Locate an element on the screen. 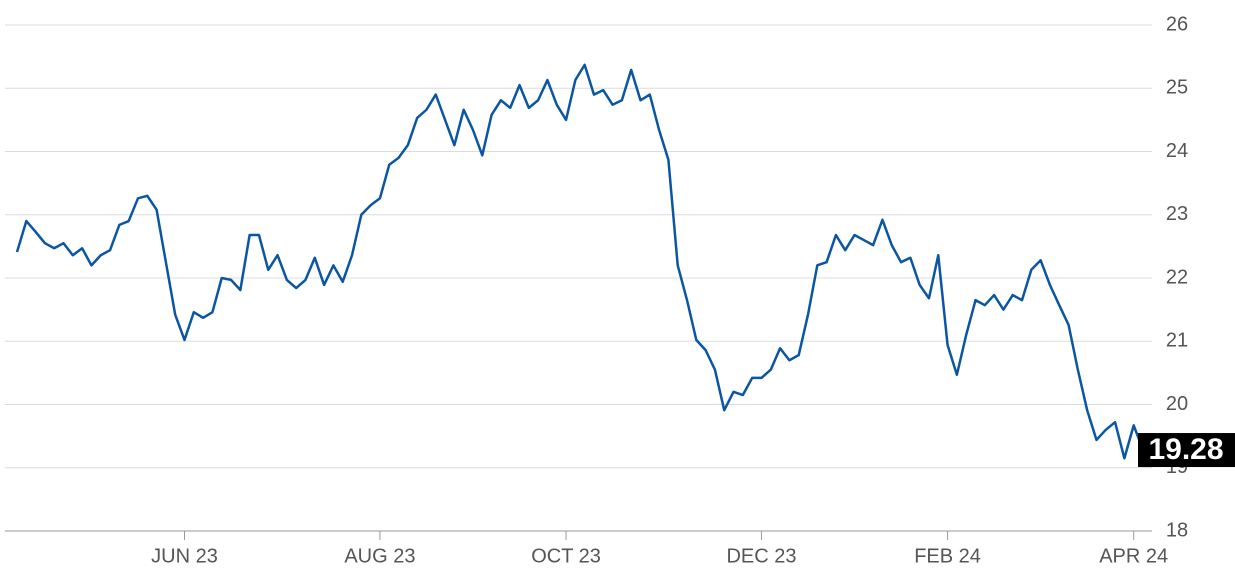 The width and height of the screenshot is (1235, 576). x-tick-label: DEC 23 is located at coordinates (761, 556).